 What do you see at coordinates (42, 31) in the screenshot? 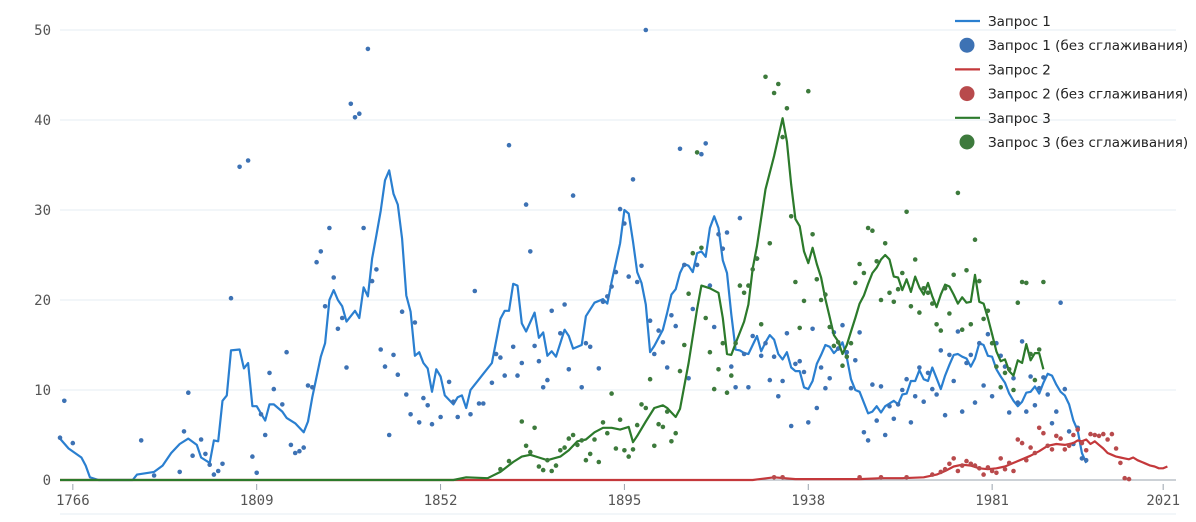
I see `y-tick-label: 50` at bounding box center [42, 31].